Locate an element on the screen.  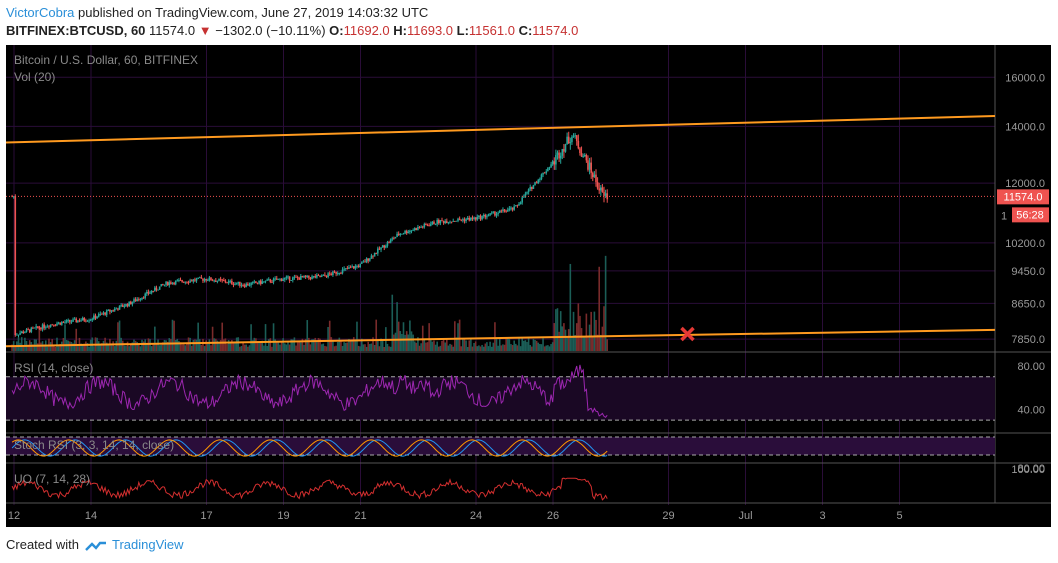
tradingview-link: TradingView is located at coordinates (148, 544).